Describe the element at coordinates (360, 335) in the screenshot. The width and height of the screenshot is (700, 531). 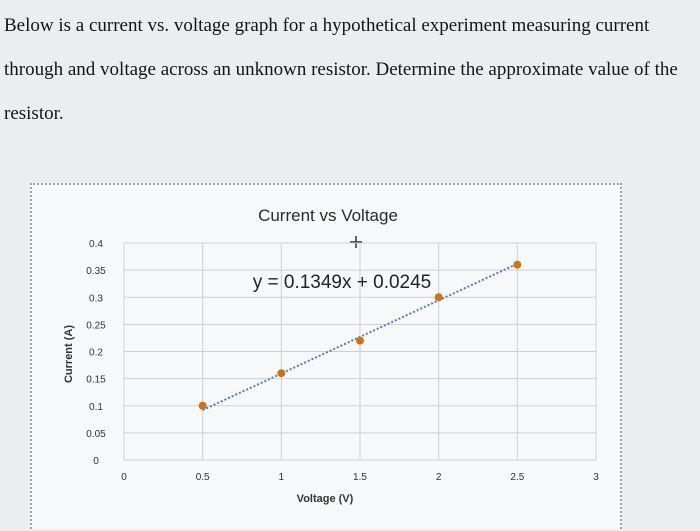
I see `data-points` at that location.